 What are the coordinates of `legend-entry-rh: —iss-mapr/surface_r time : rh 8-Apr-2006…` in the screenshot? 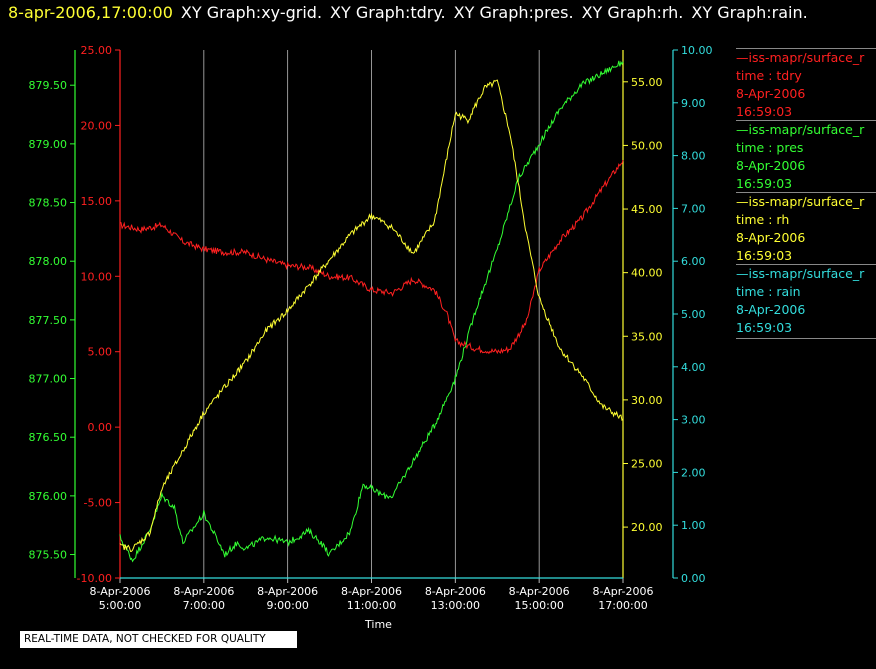 It's located at (806, 228).